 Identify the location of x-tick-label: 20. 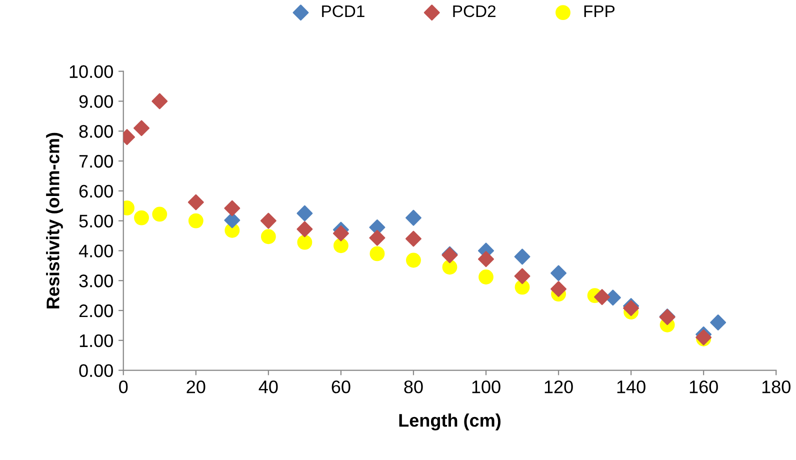
(196, 387).